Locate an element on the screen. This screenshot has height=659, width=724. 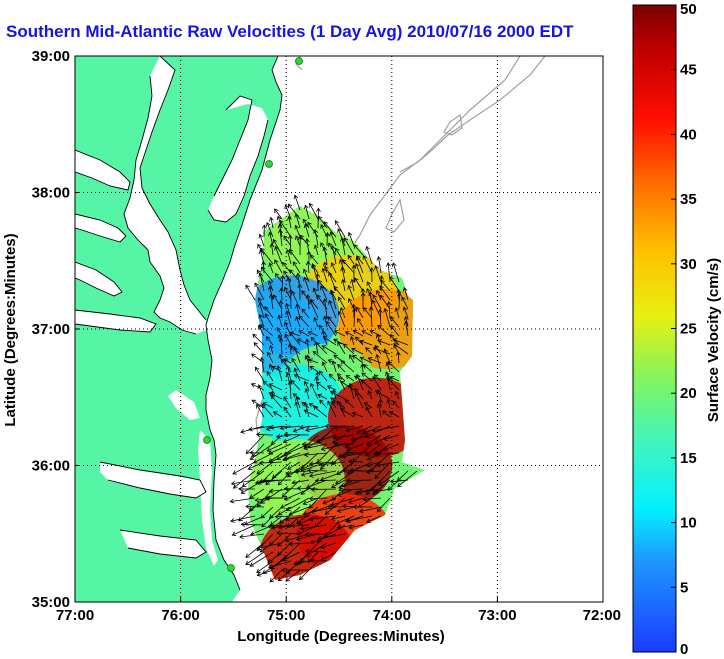
colorbar-tick-label: 40 is located at coordinates (688, 134).